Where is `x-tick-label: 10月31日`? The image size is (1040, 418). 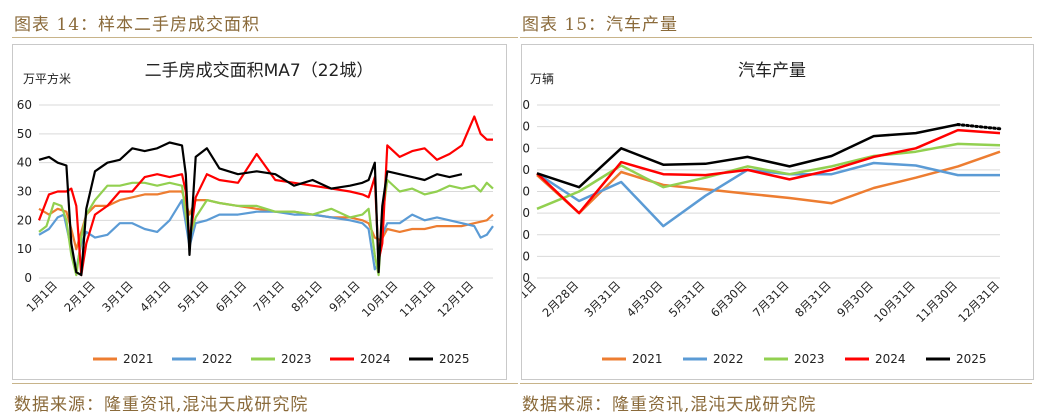 x-tick-label: 10月31日 is located at coordinates (894, 301).